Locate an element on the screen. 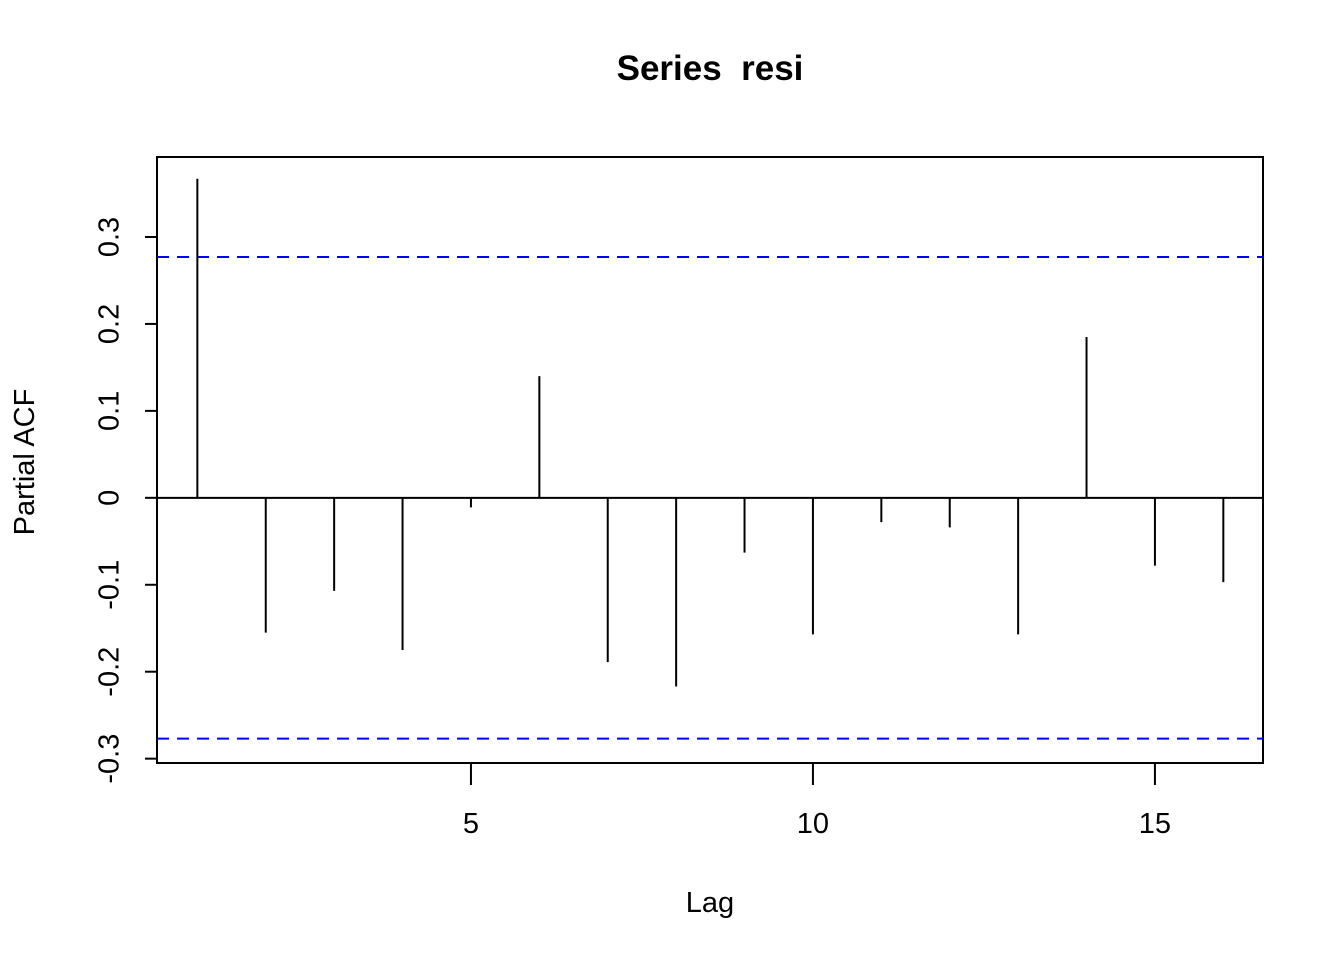 This screenshot has width=1344, height=960. x-tick-label: 5 is located at coordinates (471, 824).